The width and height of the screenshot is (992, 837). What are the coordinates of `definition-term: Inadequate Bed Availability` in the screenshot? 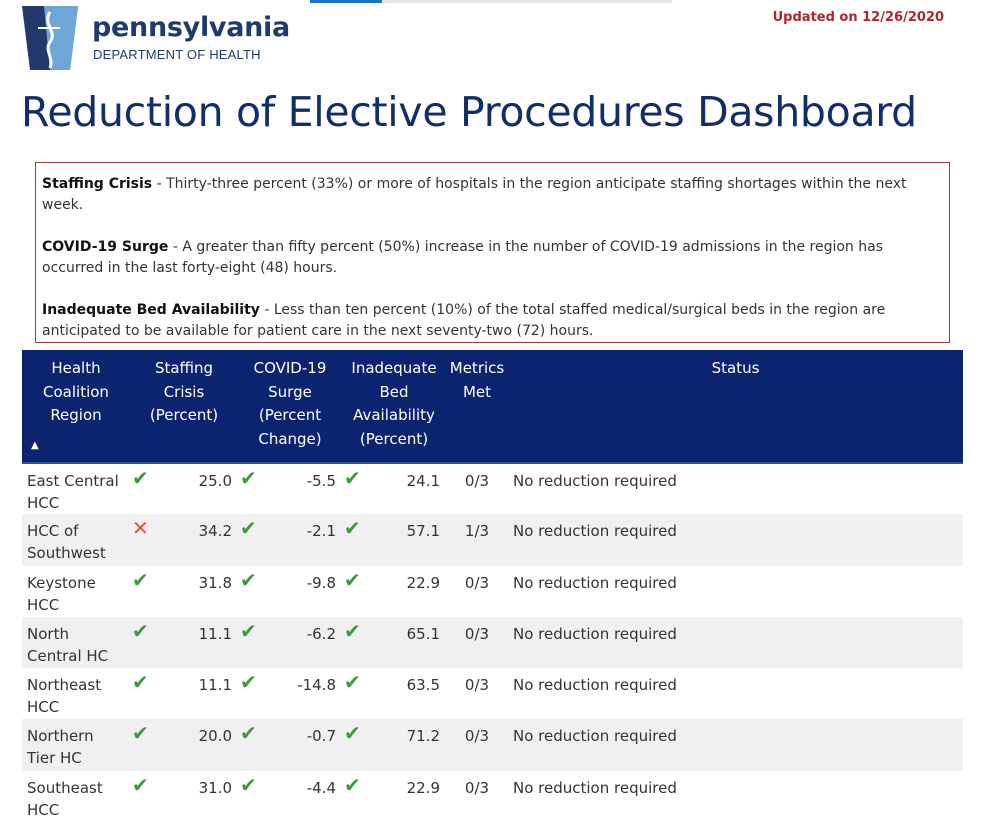 It's located at (151, 310).